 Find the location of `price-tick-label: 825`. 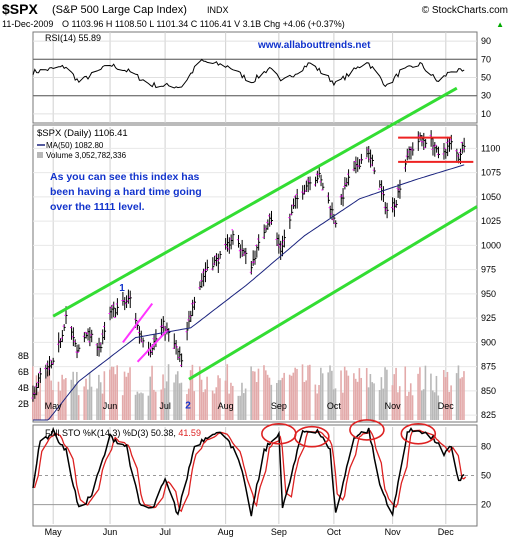

price-tick-label: 825 is located at coordinates (488, 415).